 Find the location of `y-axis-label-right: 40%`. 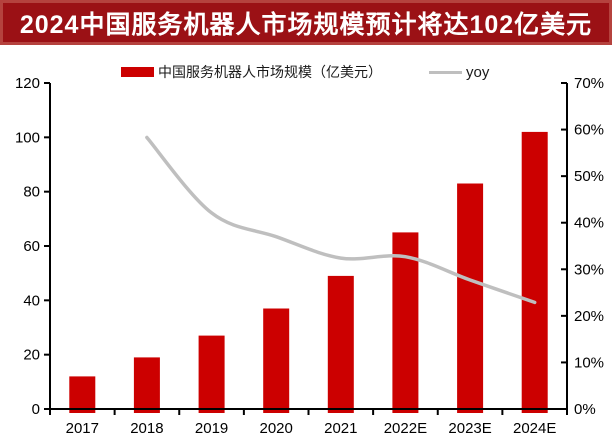

y-axis-label-right: 40% is located at coordinates (589, 223).